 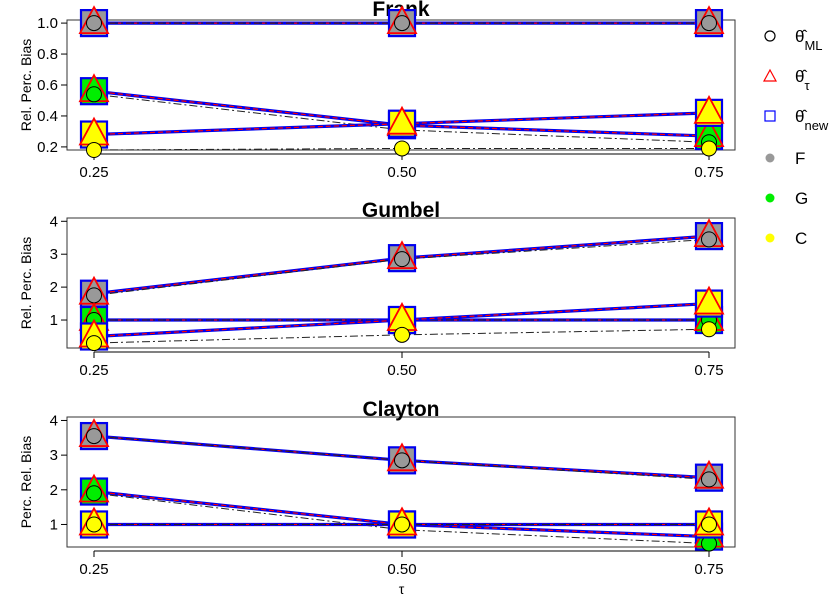 What do you see at coordinates (785, 158) in the screenshot?
I see `legend-item-F: F` at bounding box center [785, 158].